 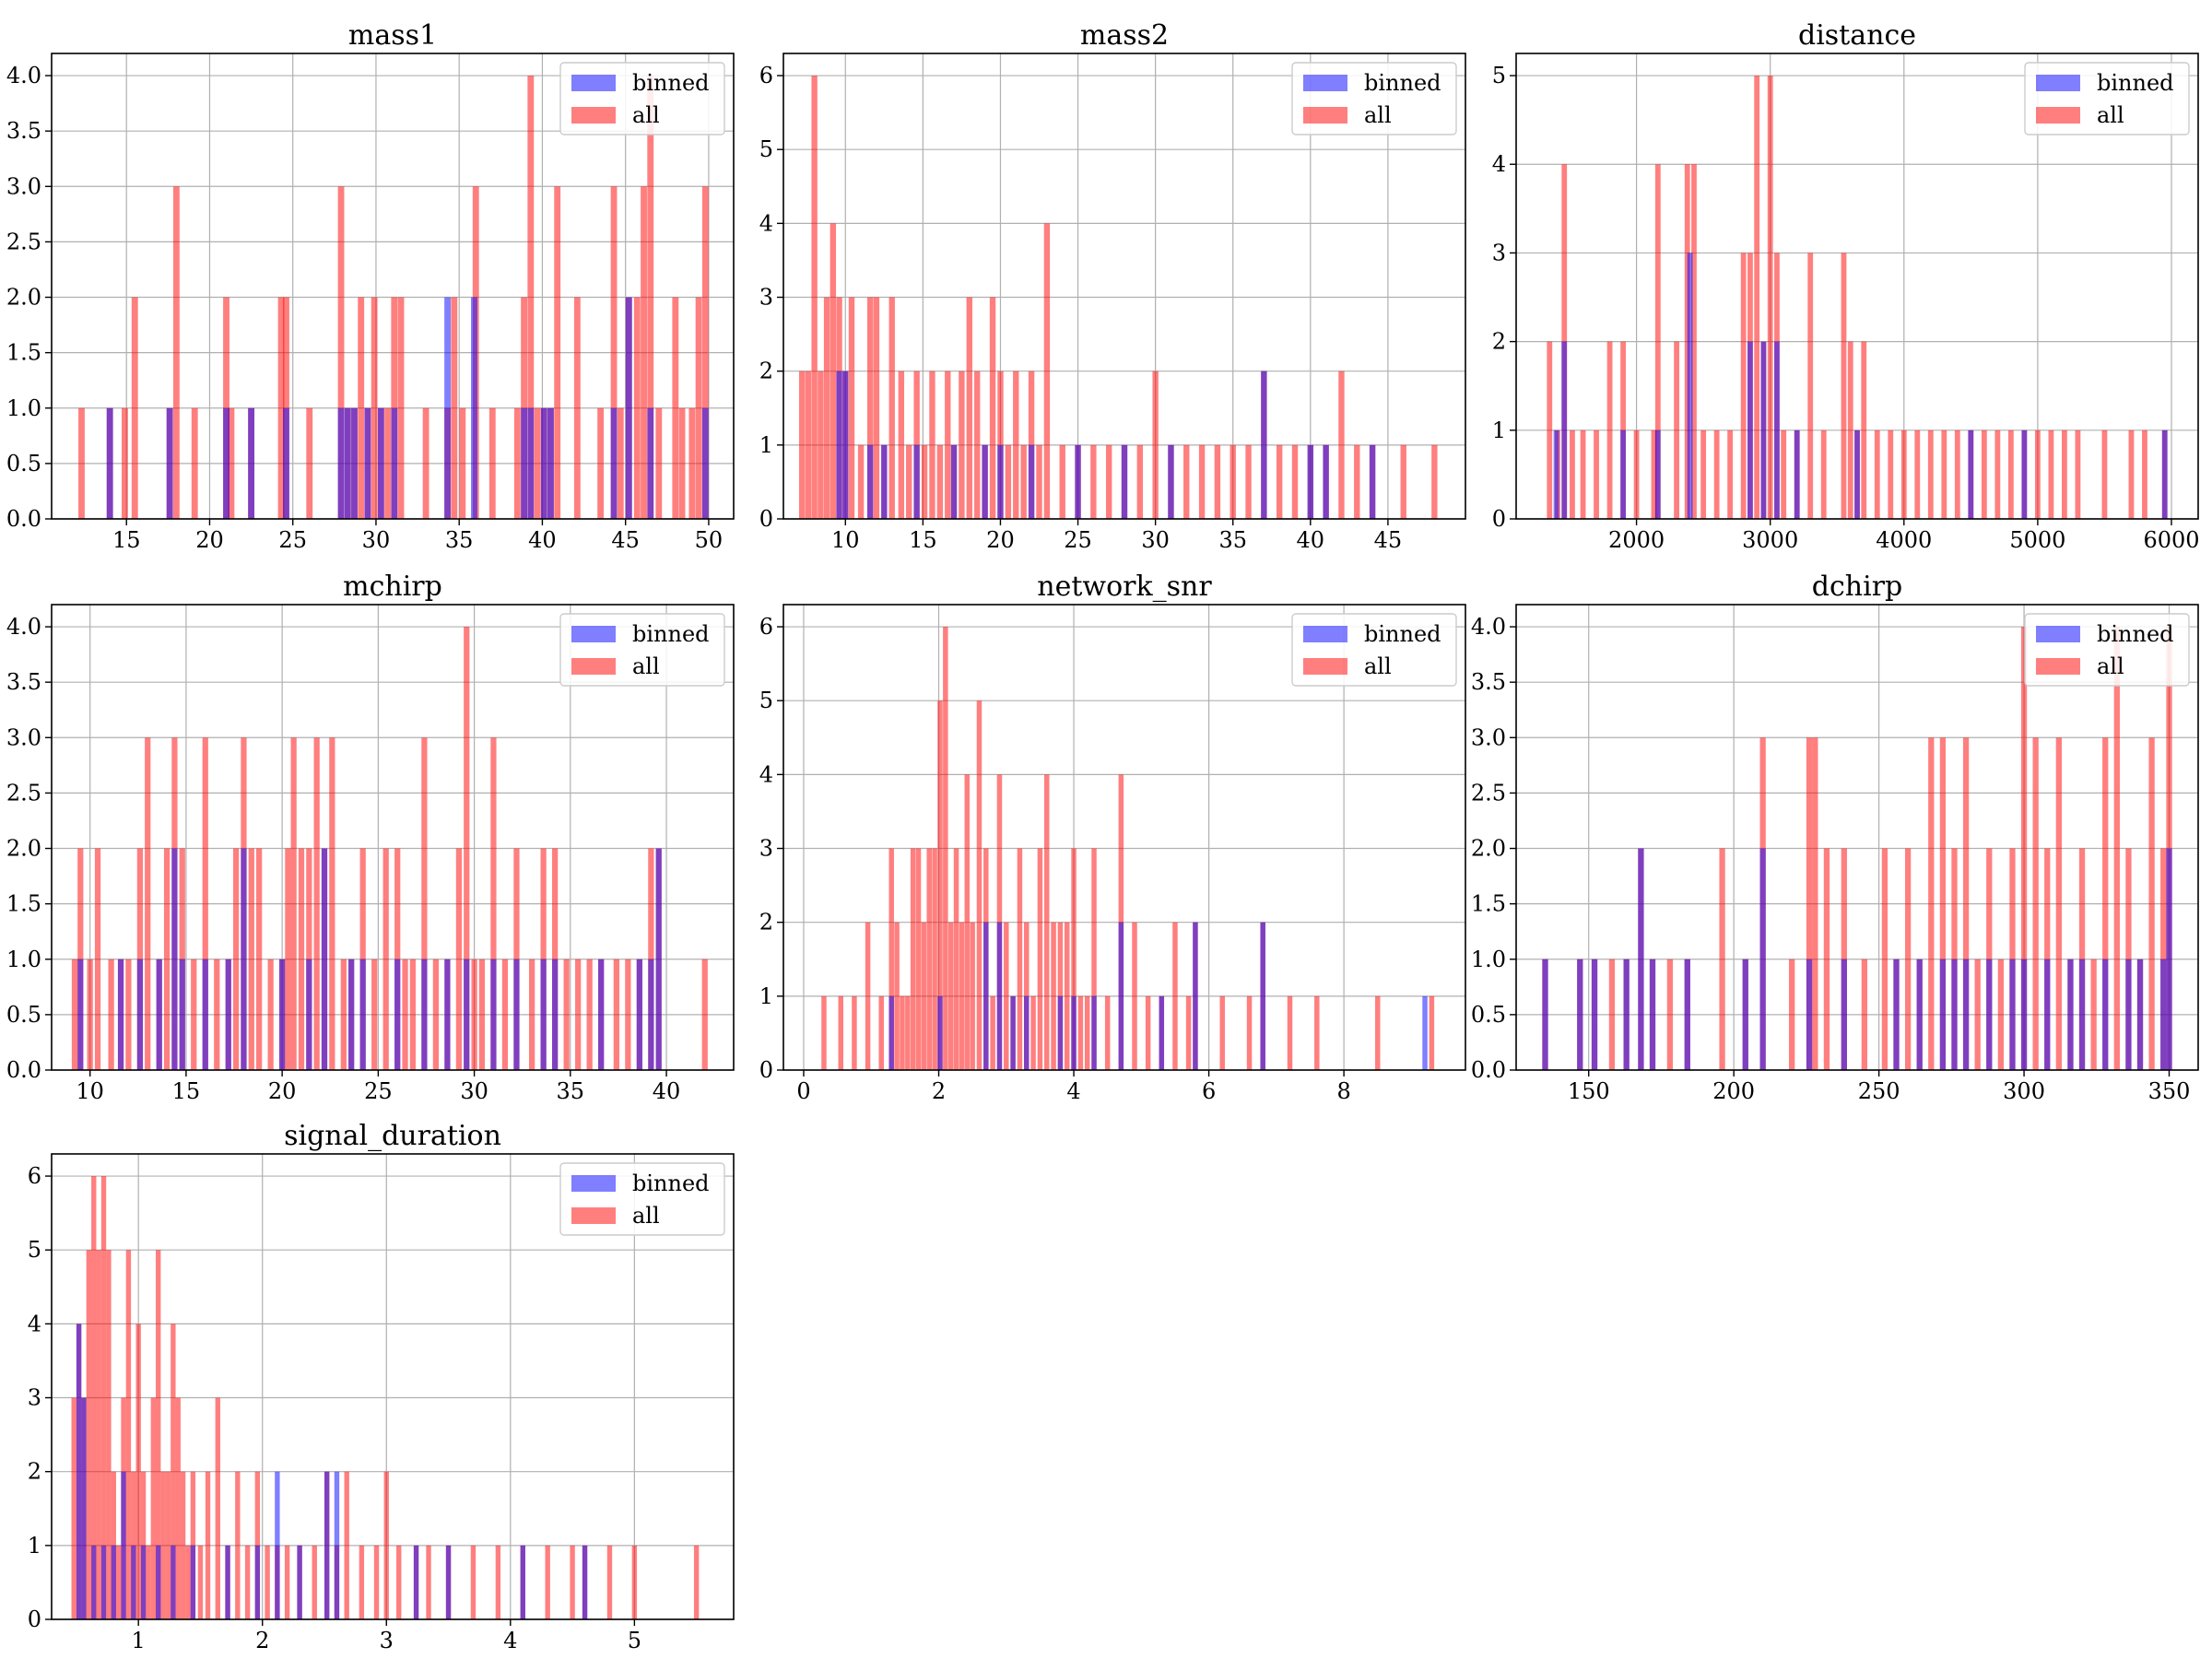 I want to click on y-tick-label: 0.0, so click(x=23, y=1070).